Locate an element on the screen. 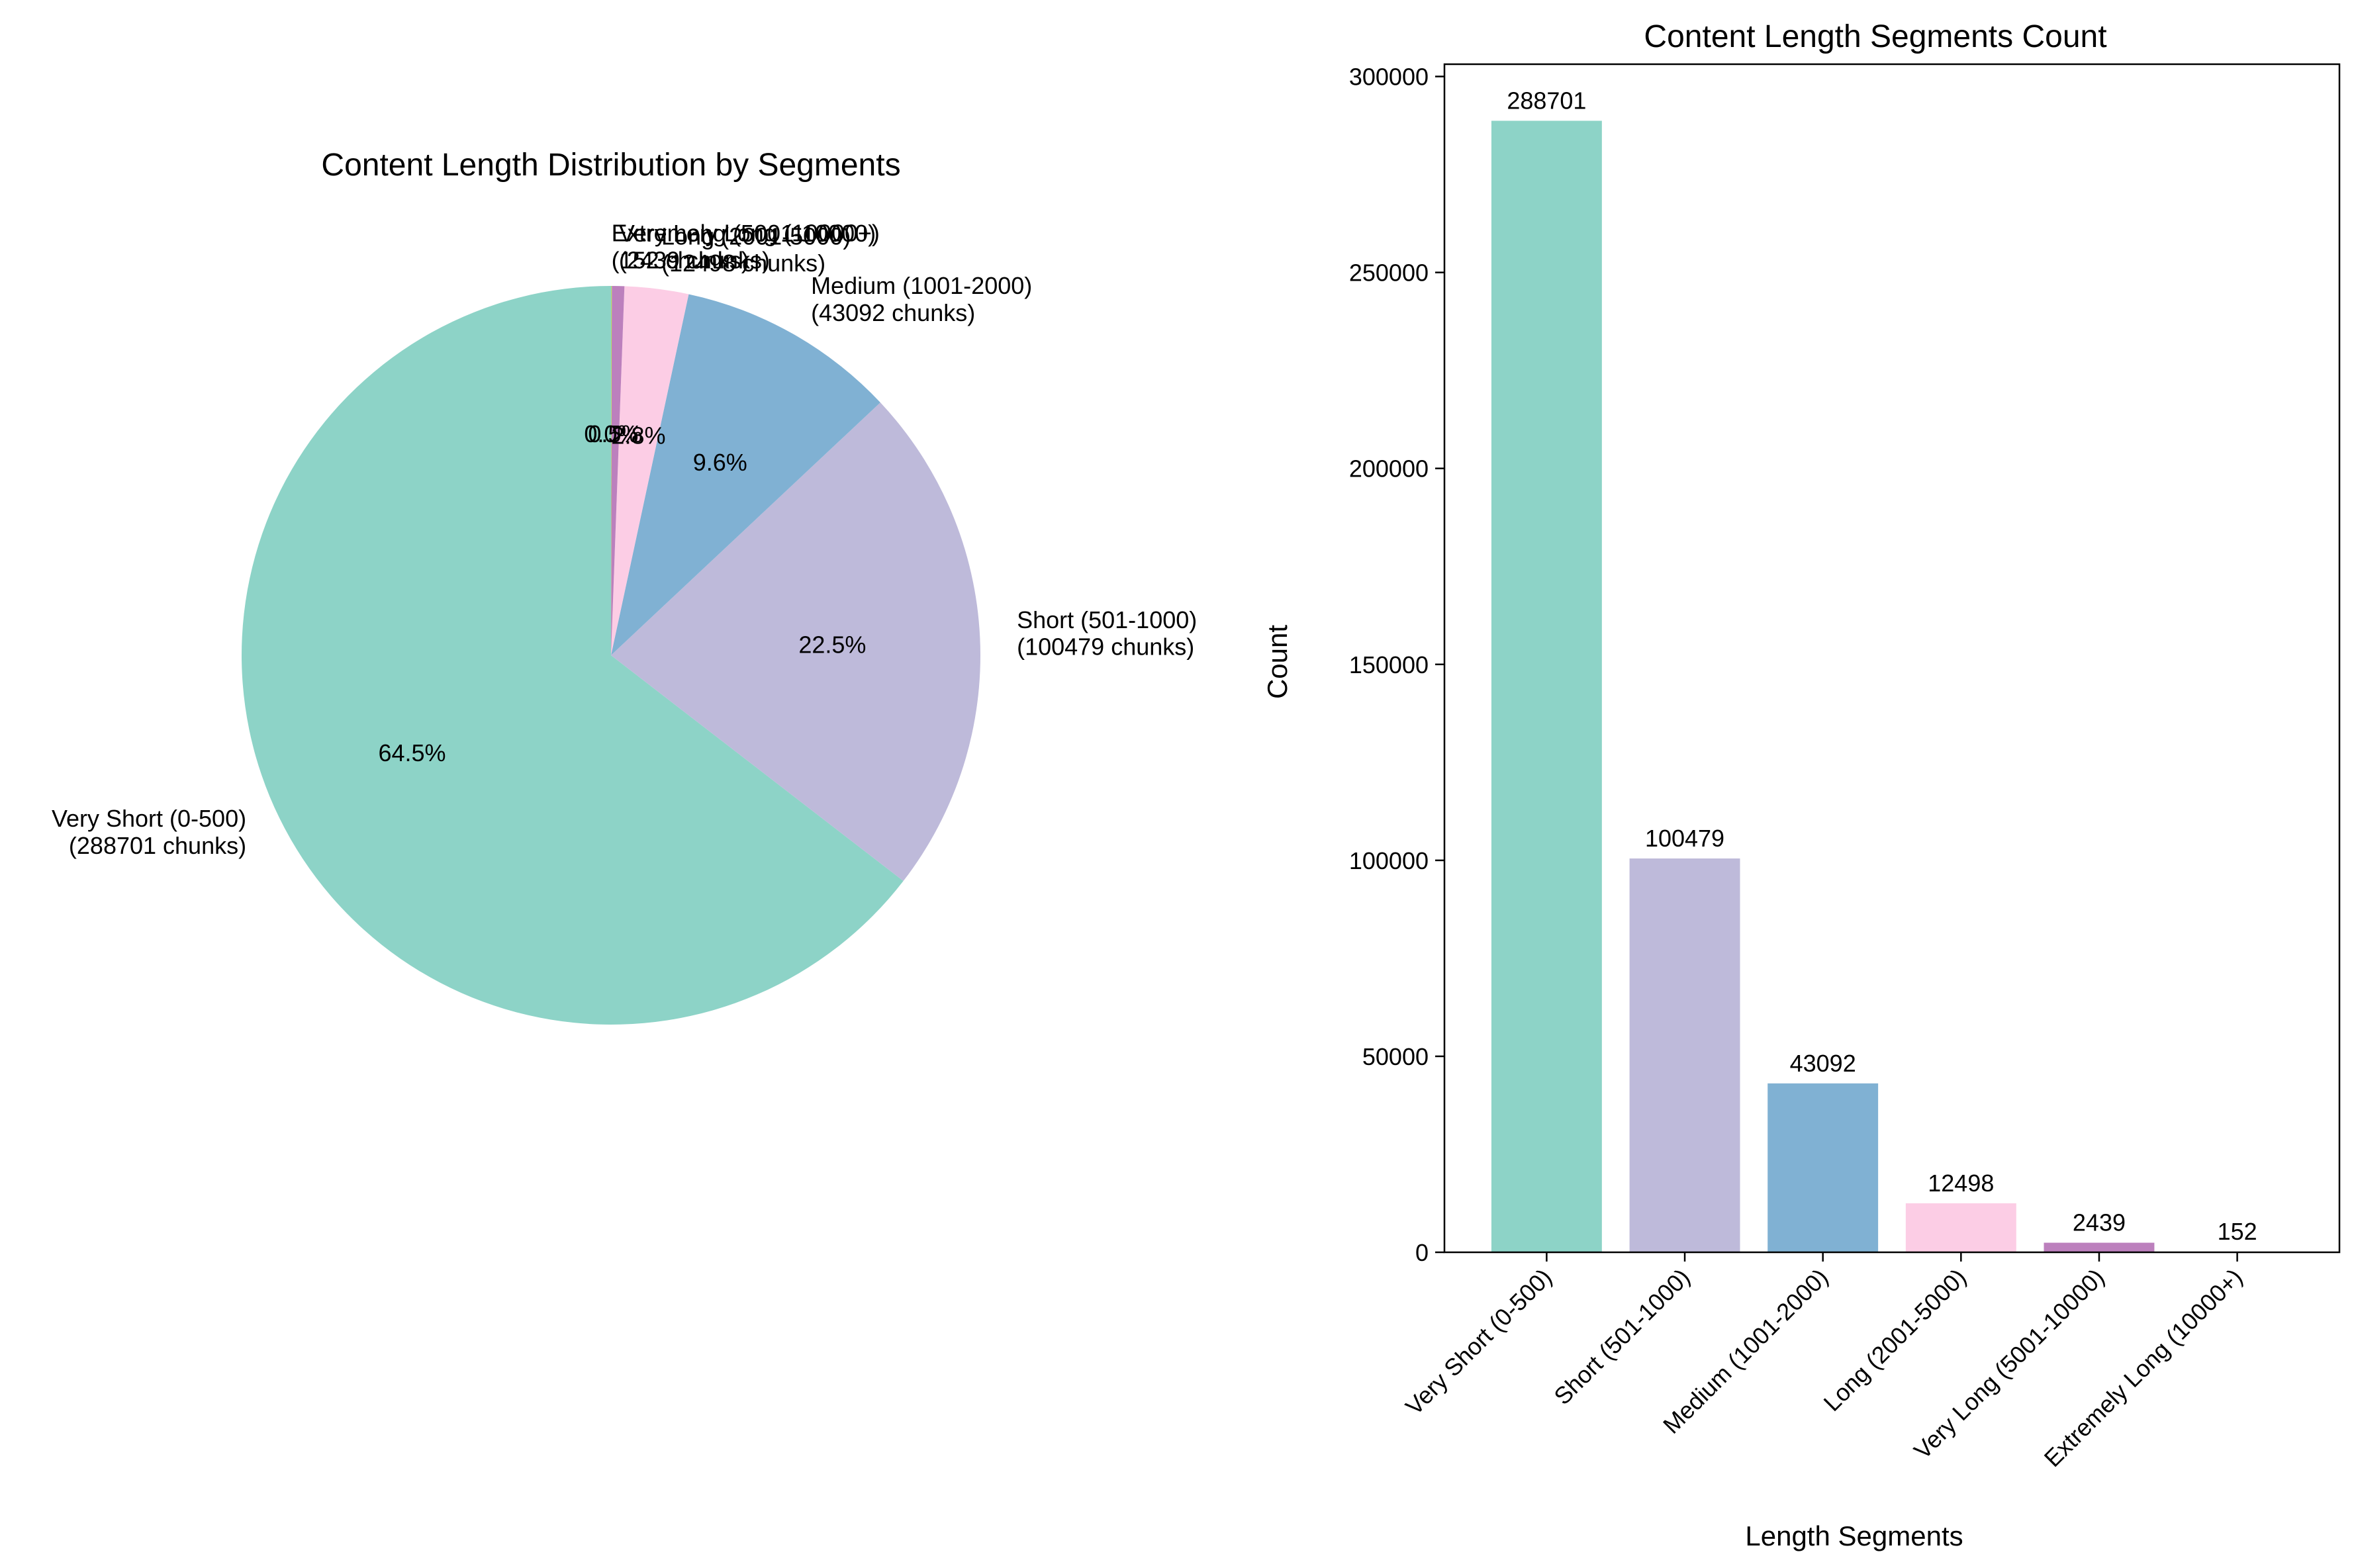  x-tick-label-long-2001-5000: Long (2001-5000) is located at coordinates (1895, 1340).